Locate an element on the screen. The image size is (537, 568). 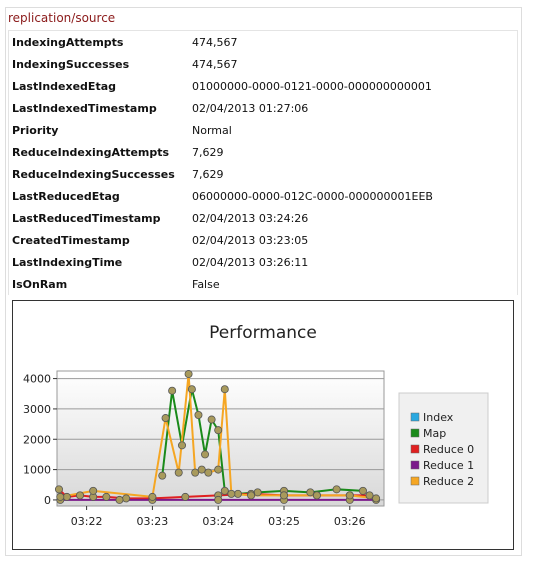
chart-title: Performance is located at coordinates (263, 333).